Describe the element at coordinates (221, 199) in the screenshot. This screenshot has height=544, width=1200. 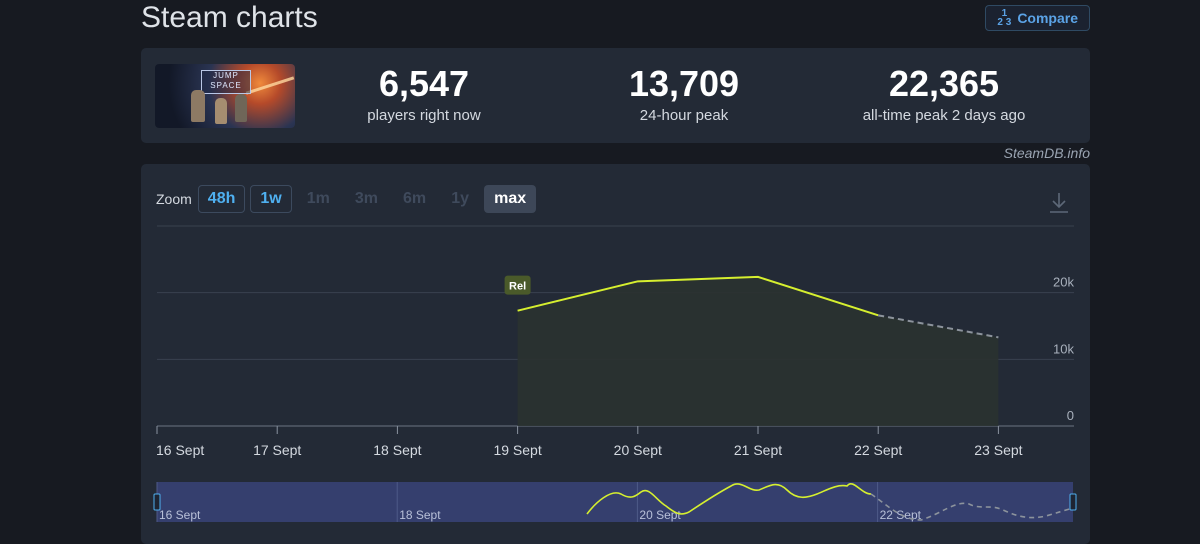
I see `zoom-48h-button: 48h` at that location.